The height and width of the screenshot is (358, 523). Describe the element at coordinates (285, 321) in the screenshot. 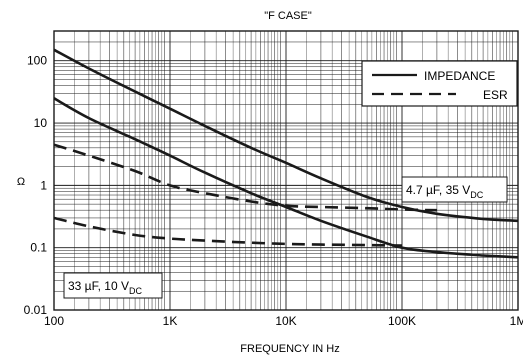

I see `x-tick-label: 10K` at that location.